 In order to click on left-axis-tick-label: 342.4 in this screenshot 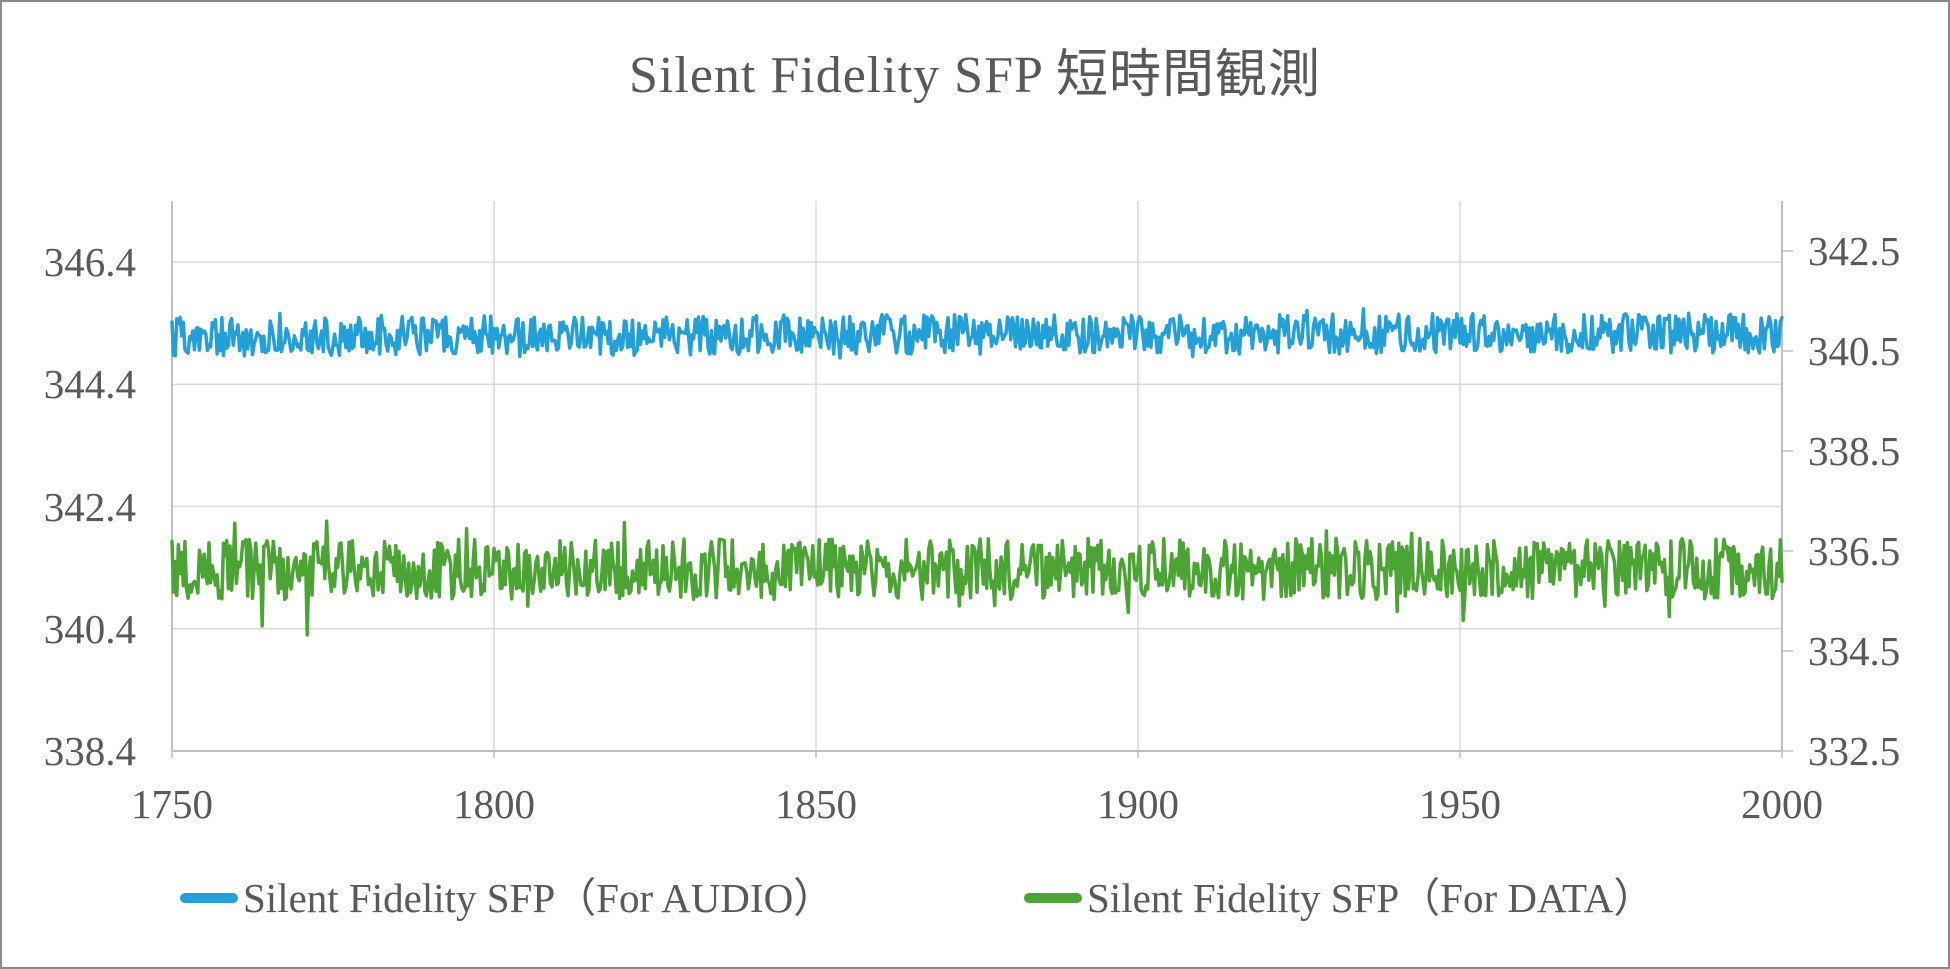, I will do `click(89, 506)`.